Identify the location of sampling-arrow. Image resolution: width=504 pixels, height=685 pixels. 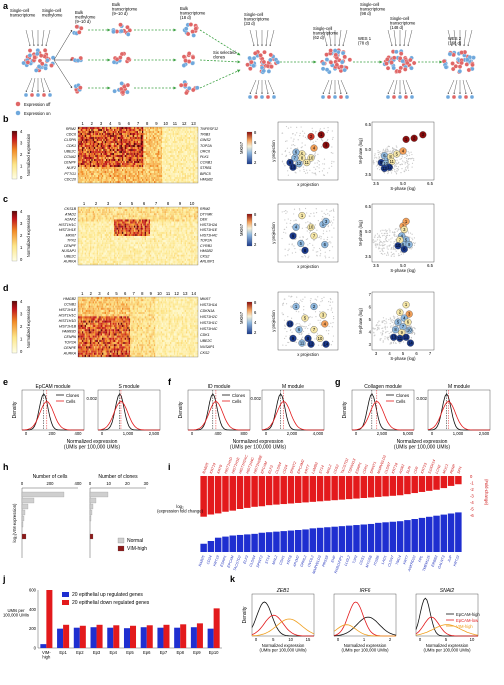
(451, 87).